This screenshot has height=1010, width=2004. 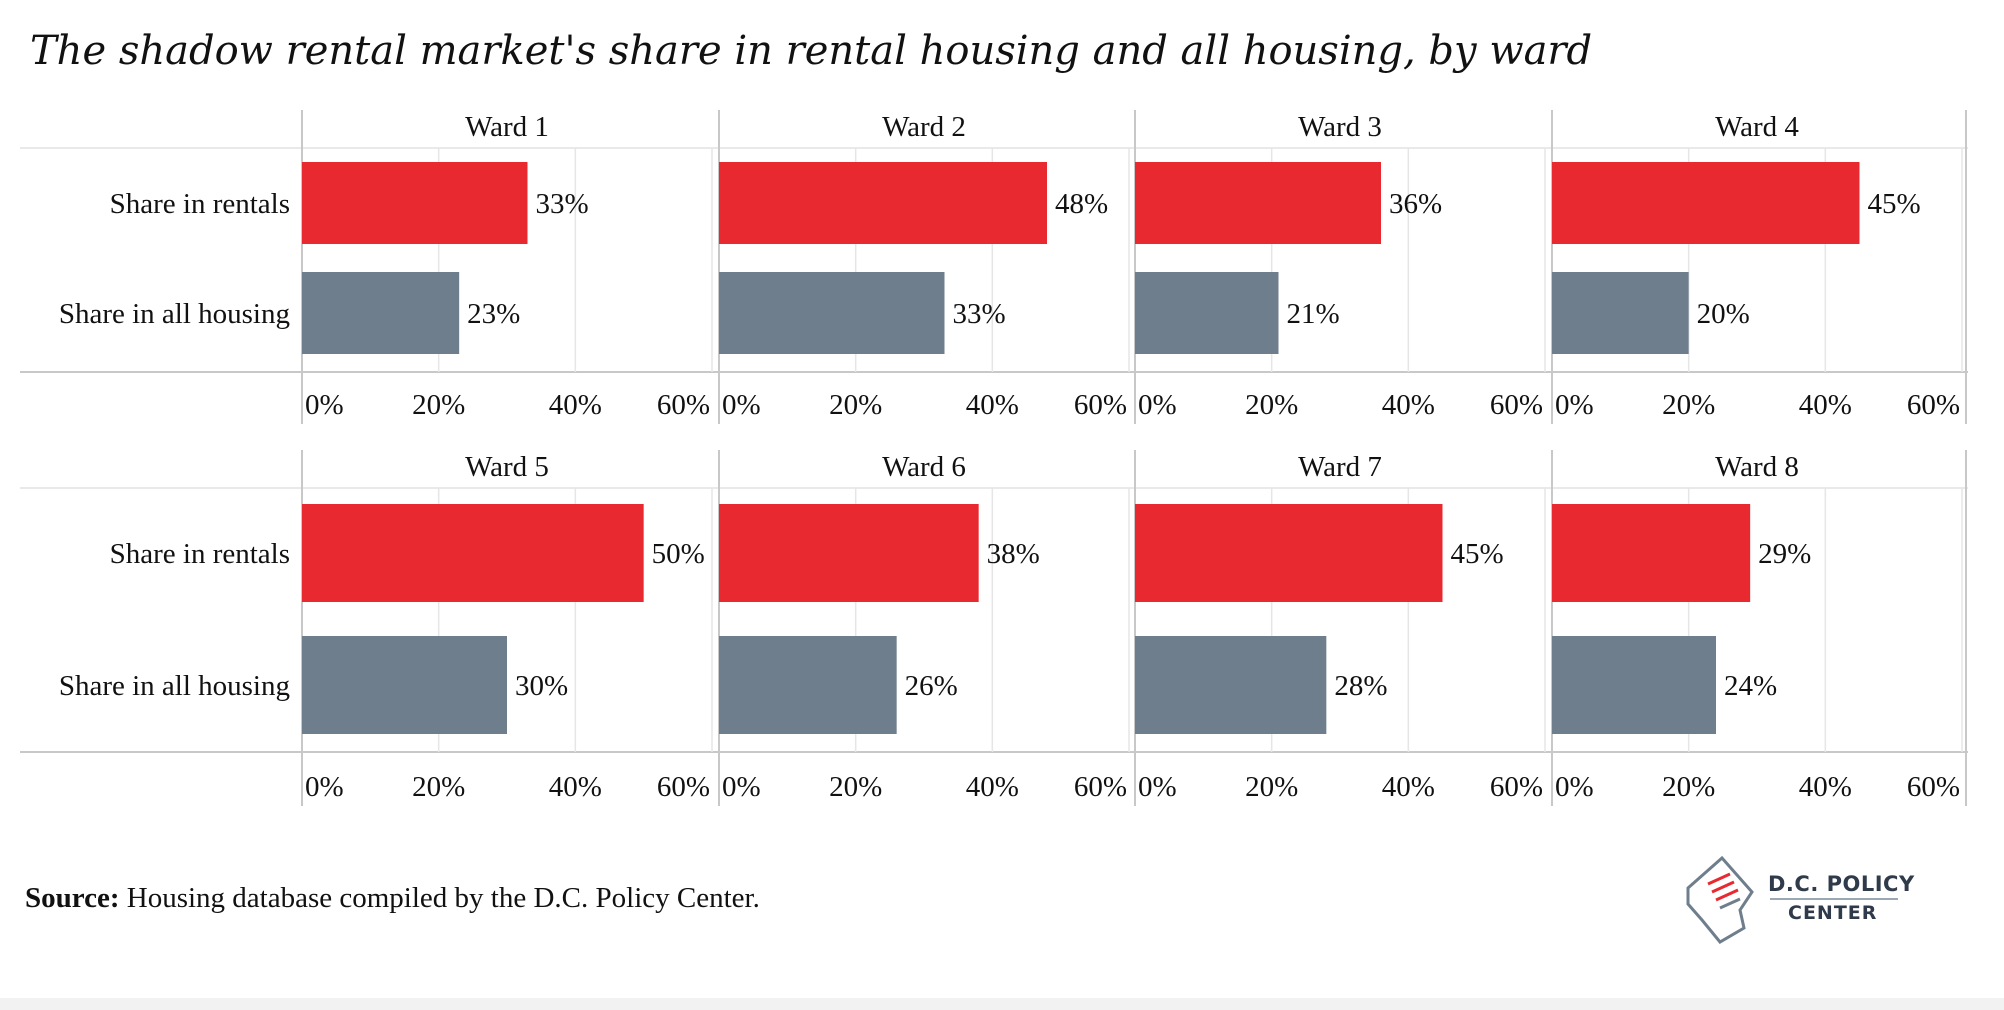 What do you see at coordinates (72, 898) in the screenshot?
I see `source-label: Source:` at bounding box center [72, 898].